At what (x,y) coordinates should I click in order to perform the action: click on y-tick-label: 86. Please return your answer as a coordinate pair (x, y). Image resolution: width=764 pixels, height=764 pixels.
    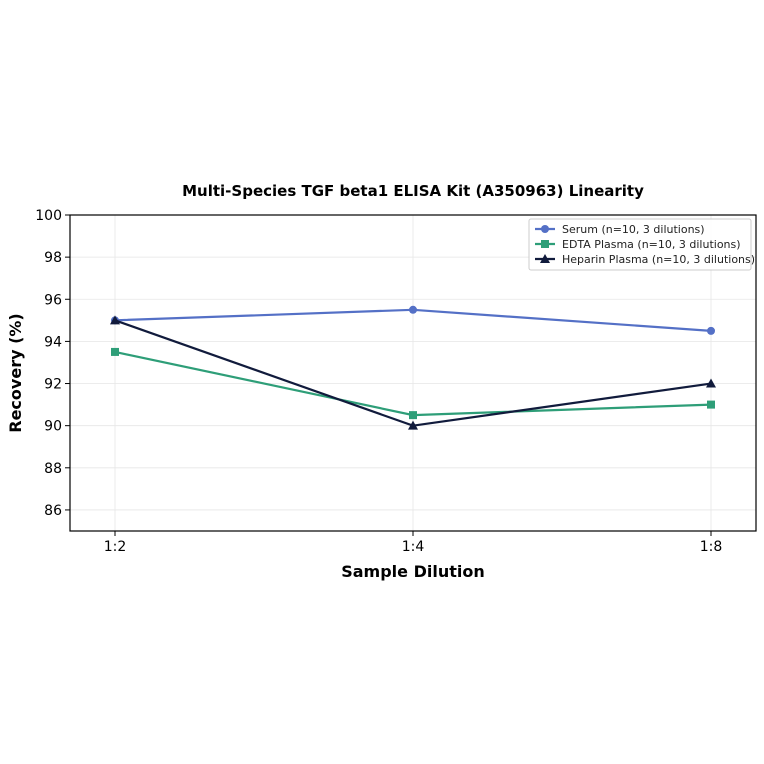
    Looking at the image, I should click on (53, 511).